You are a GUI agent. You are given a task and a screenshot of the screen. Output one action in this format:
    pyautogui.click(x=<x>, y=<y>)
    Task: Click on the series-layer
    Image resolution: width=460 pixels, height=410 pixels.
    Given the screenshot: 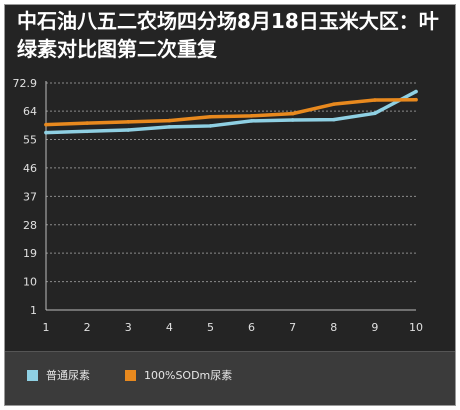 What is the action you would take?
    pyautogui.click(x=231, y=112)
    